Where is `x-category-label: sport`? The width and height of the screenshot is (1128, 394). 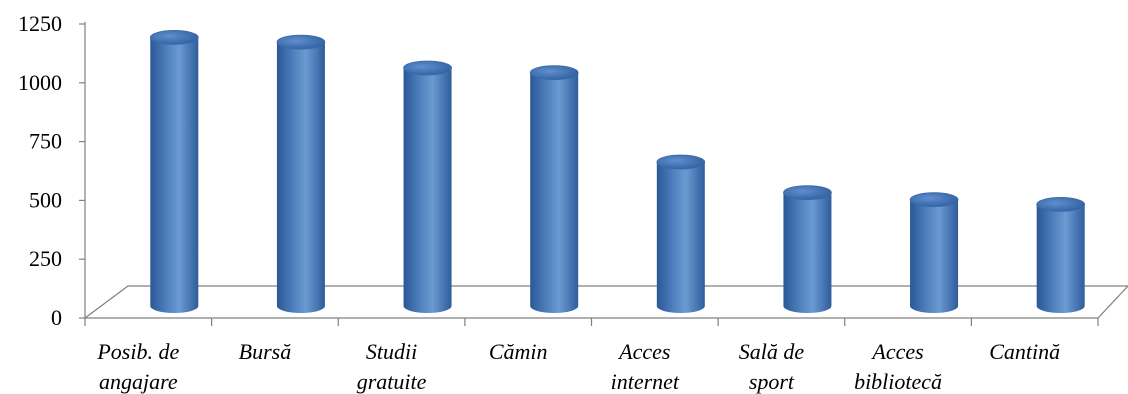 x-category-label: sport is located at coordinates (772, 381).